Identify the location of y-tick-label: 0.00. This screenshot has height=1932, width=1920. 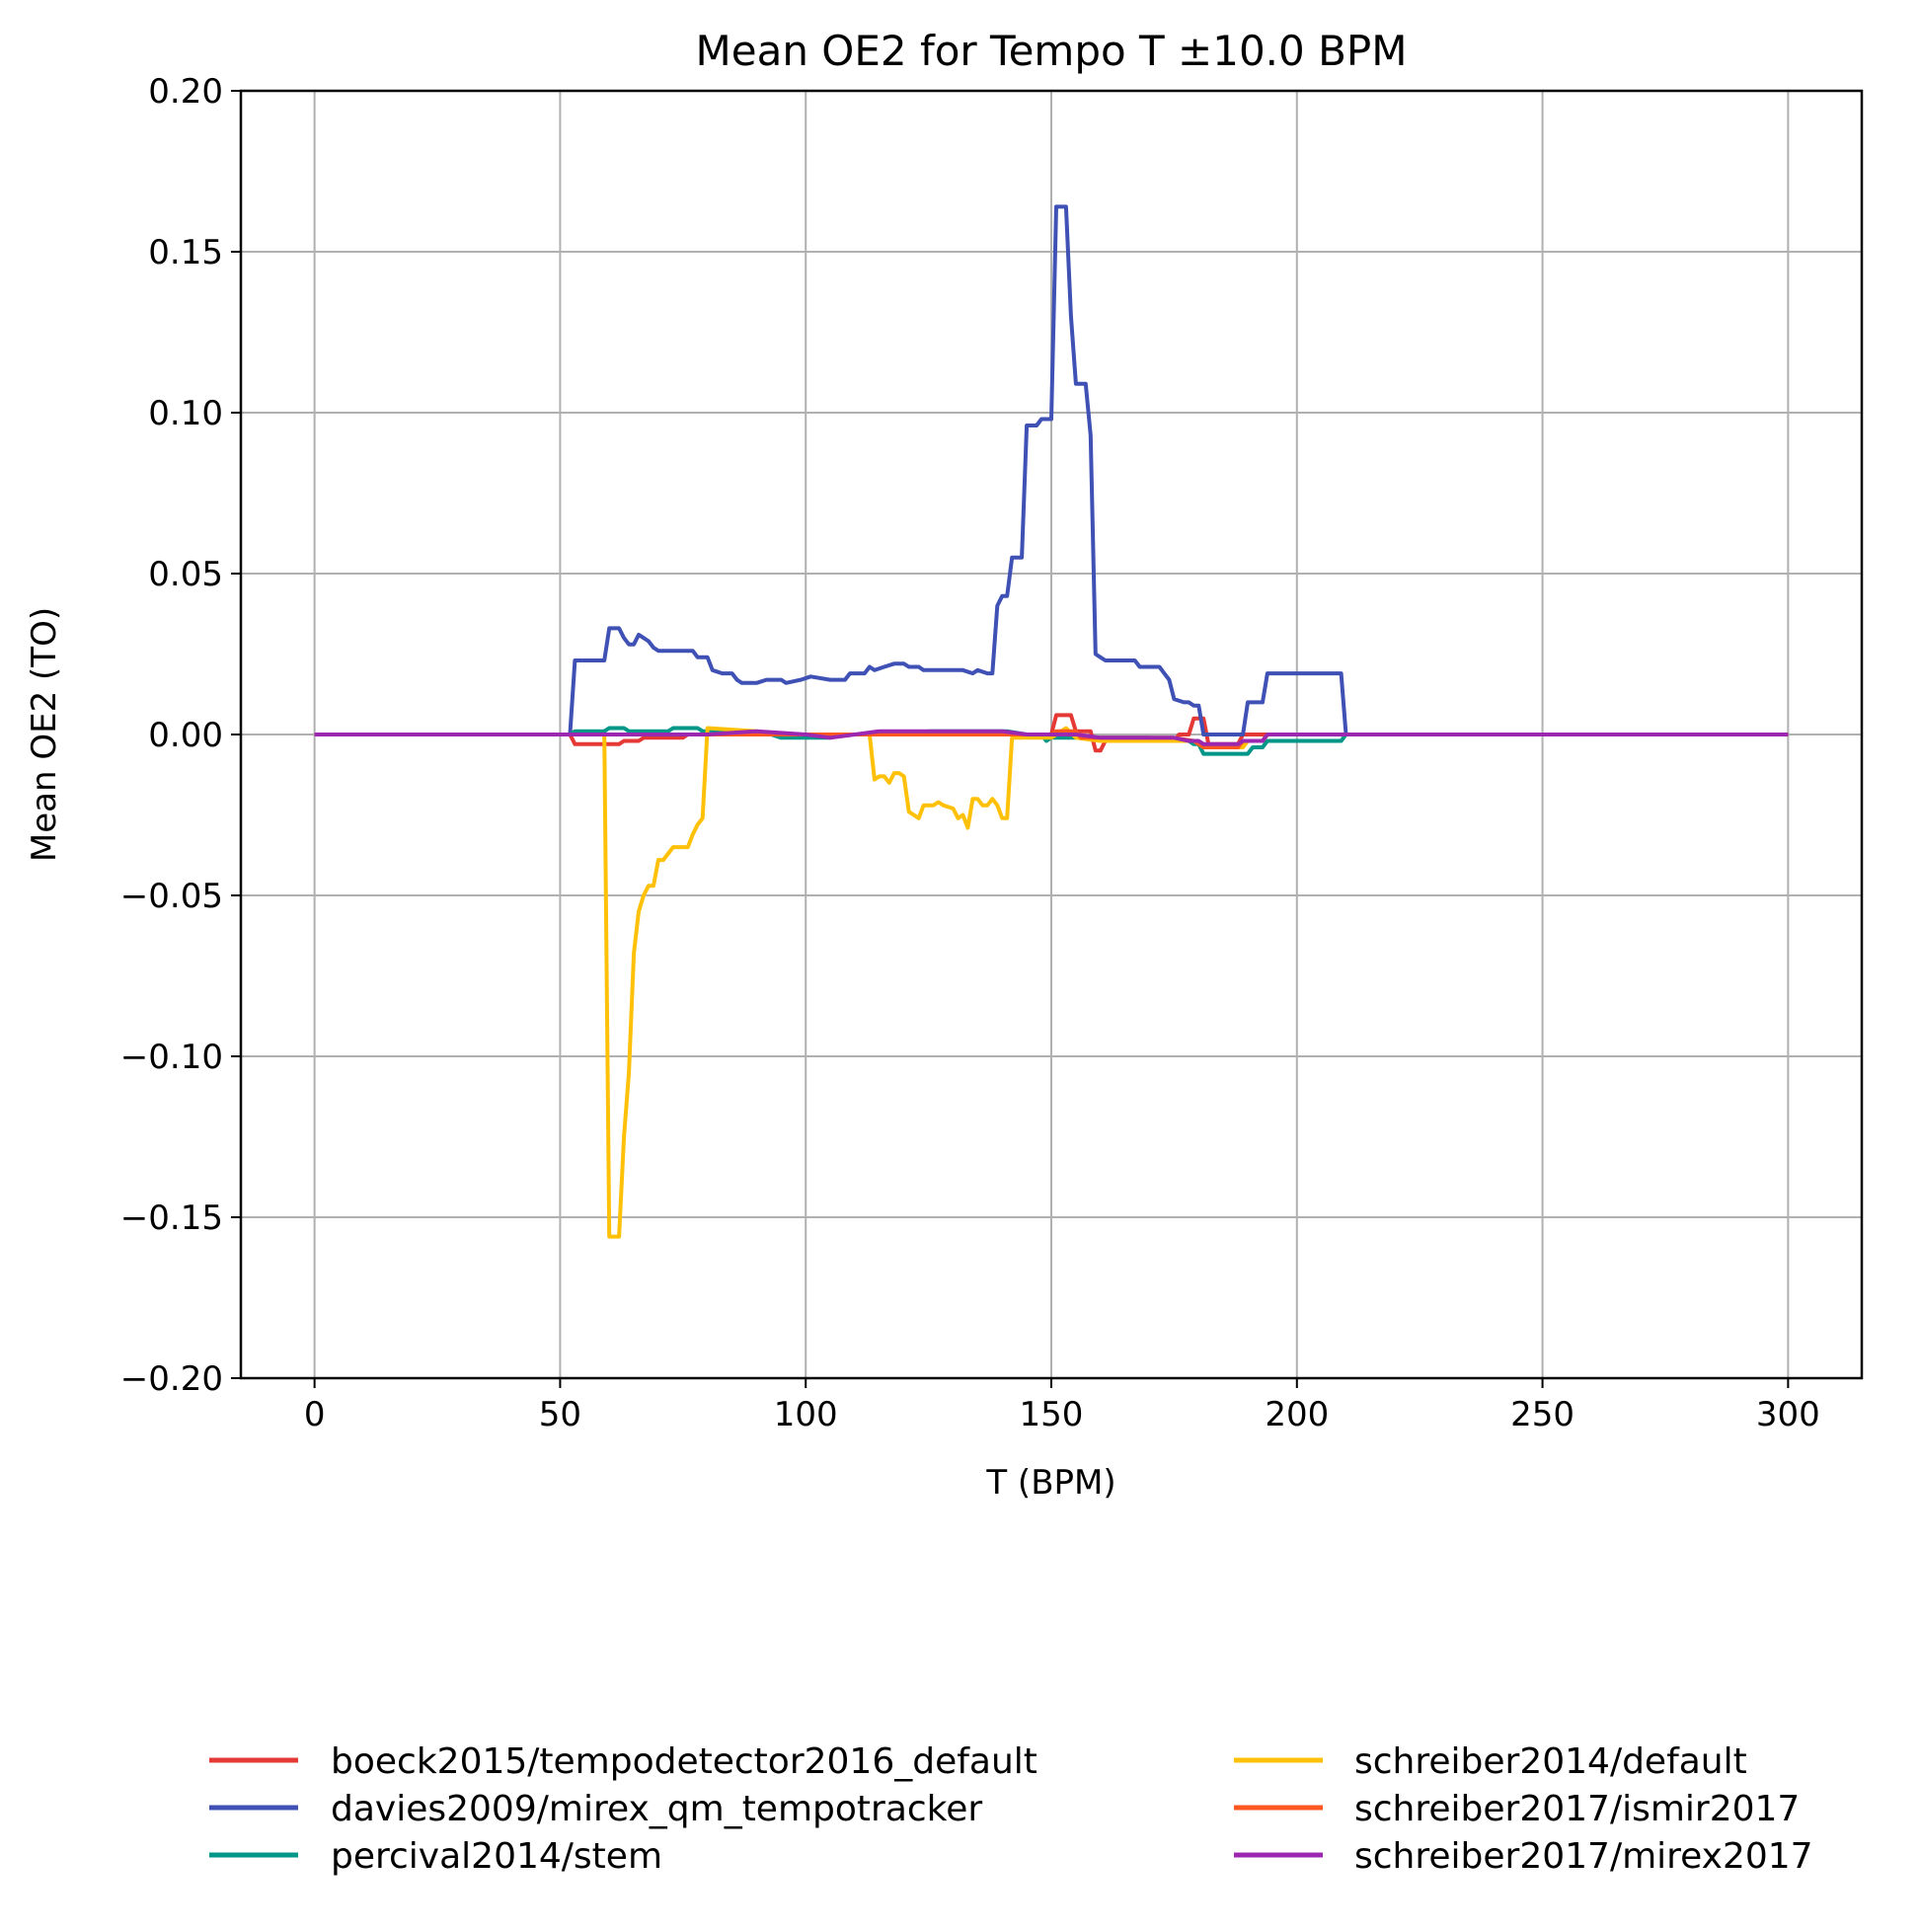
(185, 736).